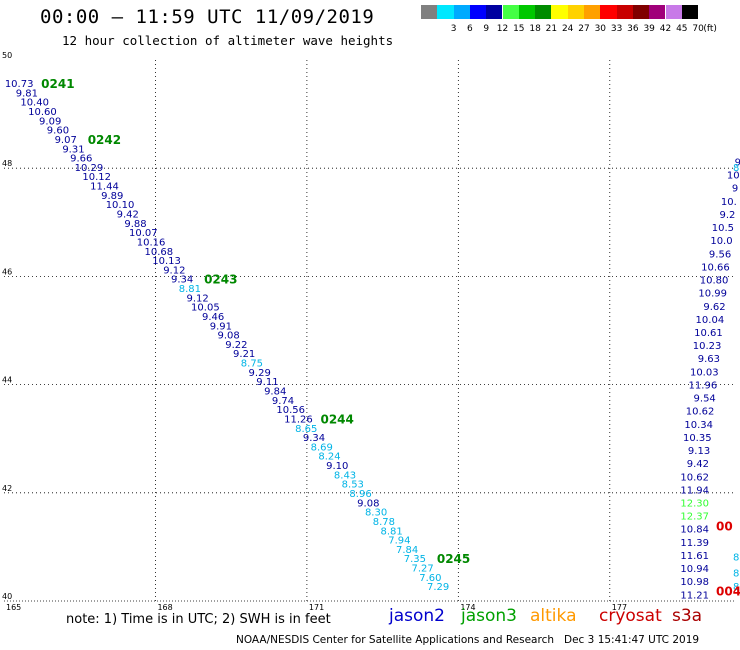 The image size is (740, 650). What do you see at coordinates (252, 364) in the screenshot?
I see `wave-height-label: 8.75` at bounding box center [252, 364].